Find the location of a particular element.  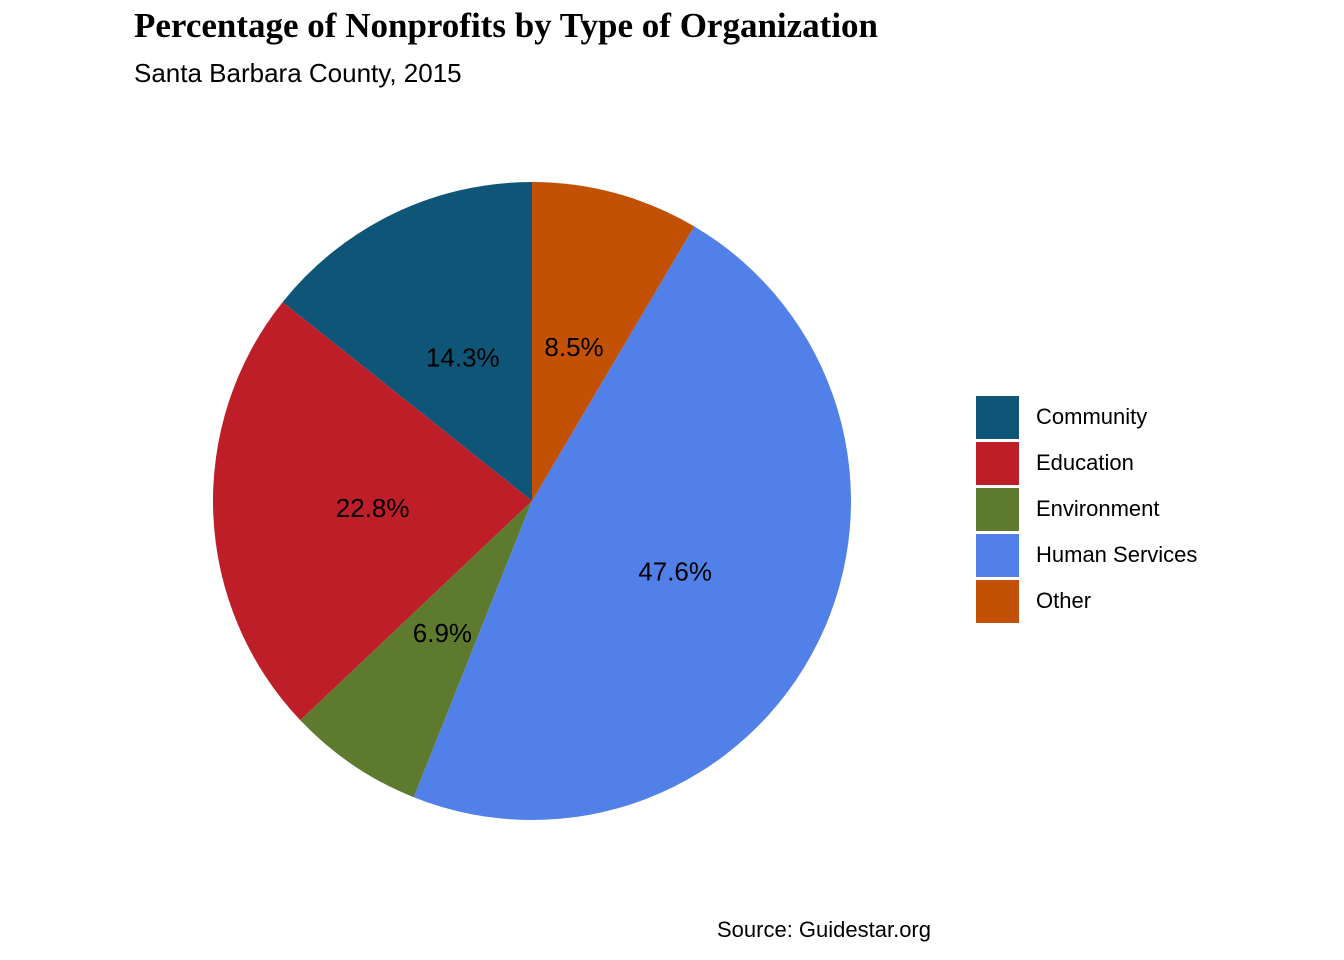

pie-slice-environment is located at coordinates (416, 649).